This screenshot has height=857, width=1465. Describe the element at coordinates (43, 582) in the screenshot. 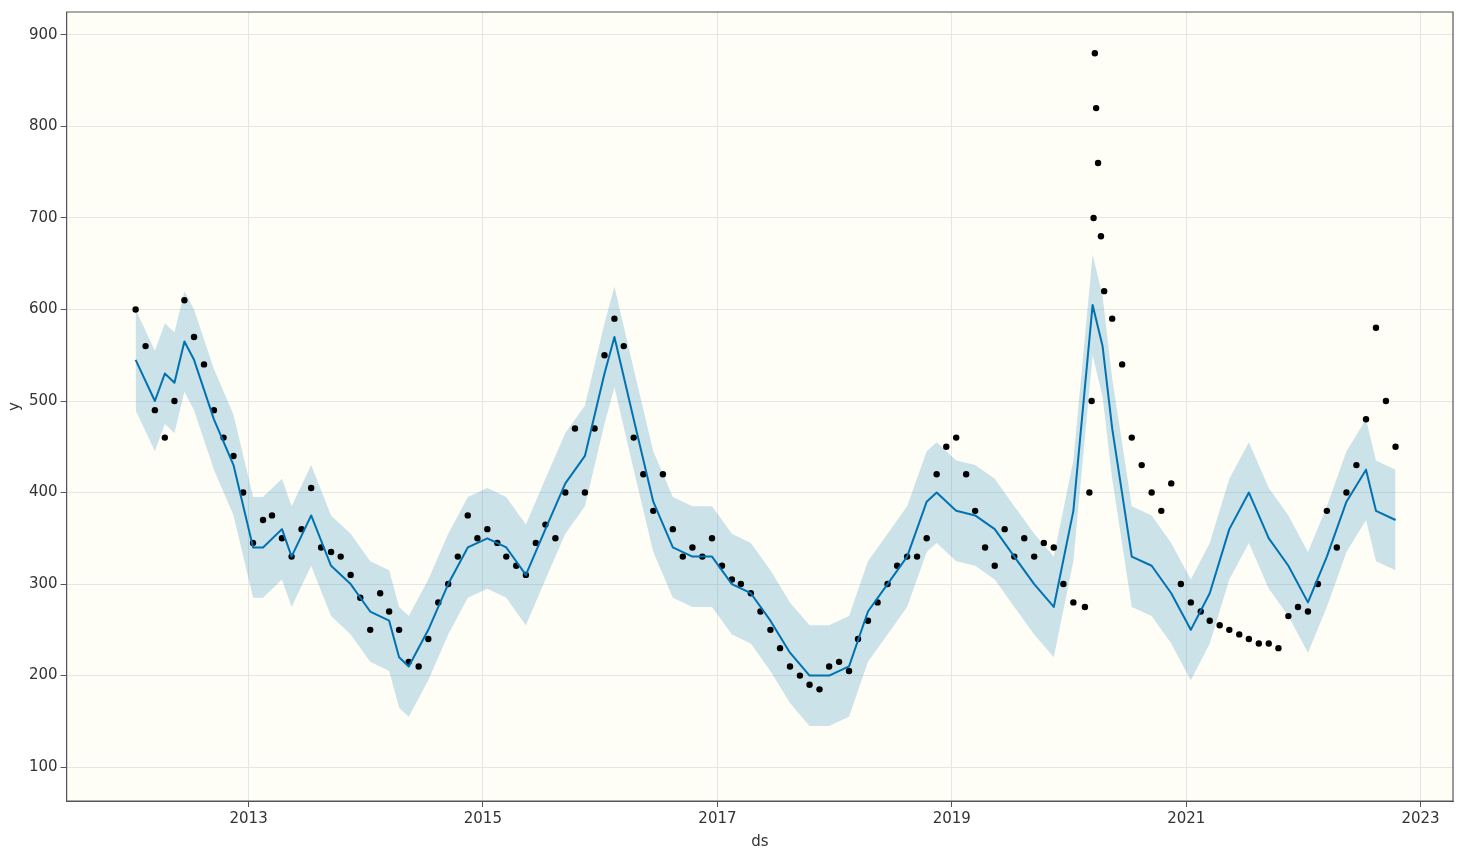

I see `y-tick-label: 300` at that location.